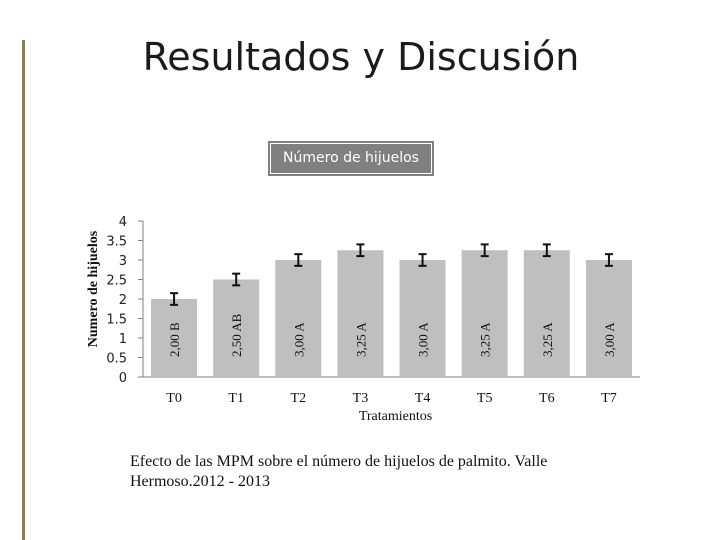 The height and width of the screenshot is (540, 720). Describe the element at coordinates (123, 339) in the screenshot. I see `y-tick-label: 1` at that location.